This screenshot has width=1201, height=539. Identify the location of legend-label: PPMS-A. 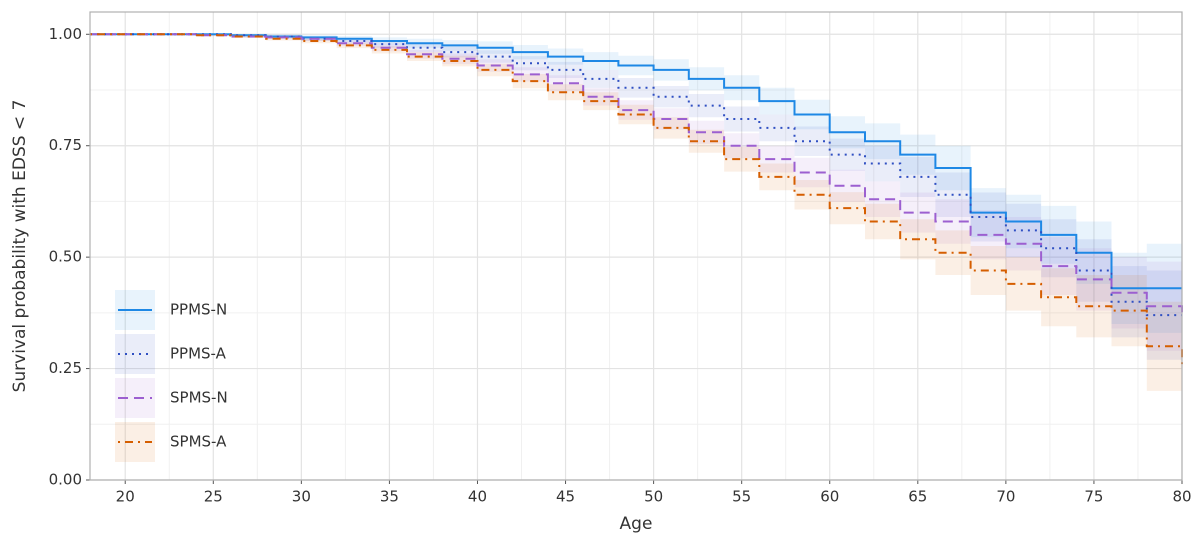
(198, 354).